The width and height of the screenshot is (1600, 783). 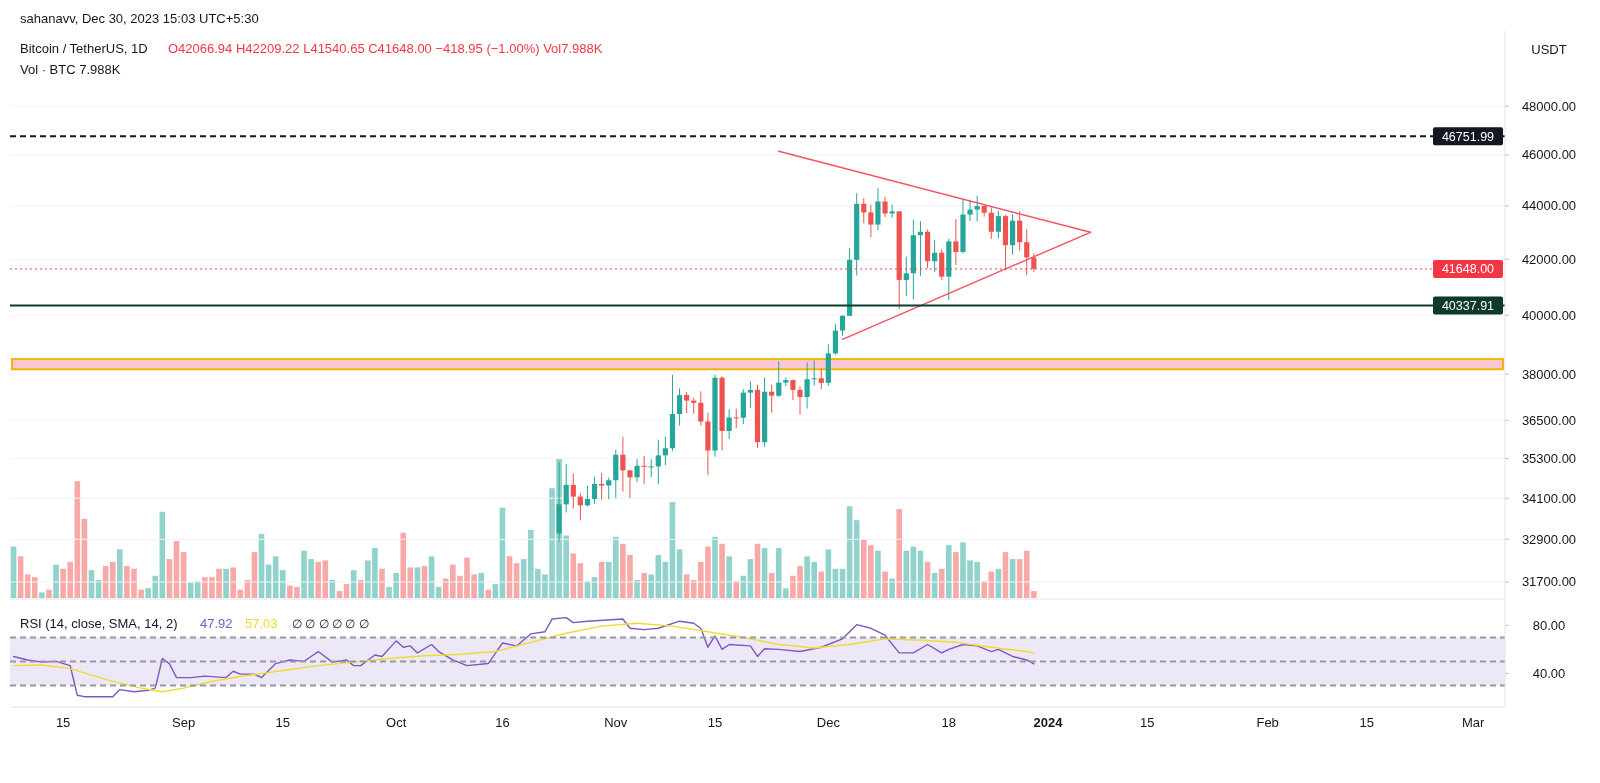 I want to click on y-tick-label: 44000.00, so click(x=1549, y=206).